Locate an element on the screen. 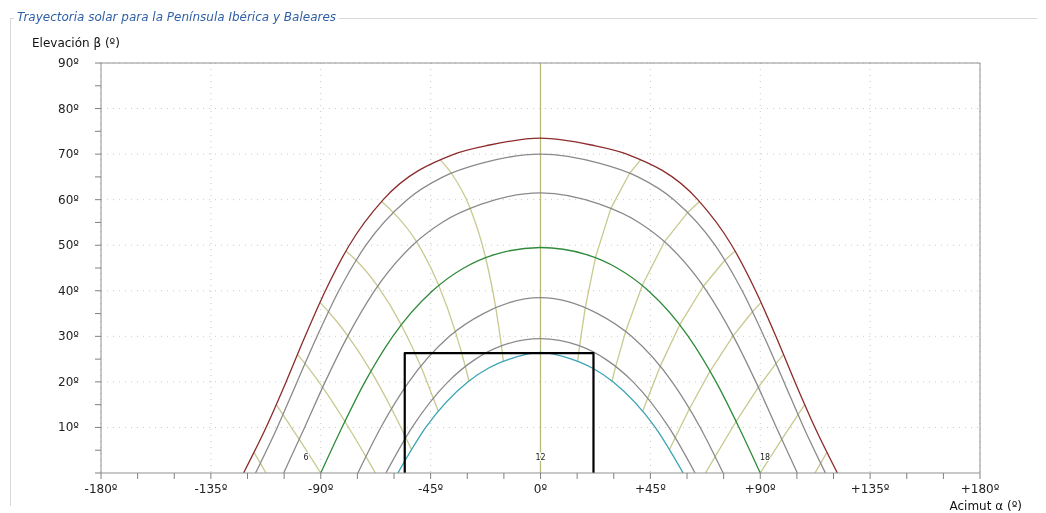  y-tick-label: 80º is located at coordinates (69, 108).